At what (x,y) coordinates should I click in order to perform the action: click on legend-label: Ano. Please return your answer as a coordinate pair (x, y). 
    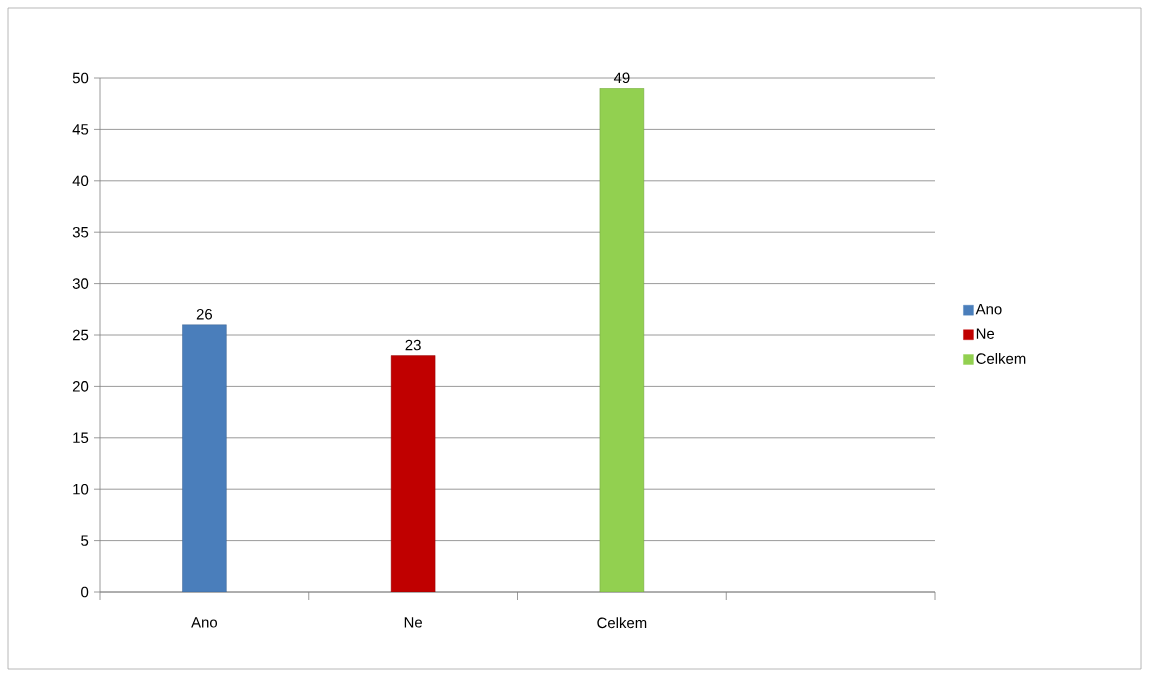
    Looking at the image, I should click on (988, 309).